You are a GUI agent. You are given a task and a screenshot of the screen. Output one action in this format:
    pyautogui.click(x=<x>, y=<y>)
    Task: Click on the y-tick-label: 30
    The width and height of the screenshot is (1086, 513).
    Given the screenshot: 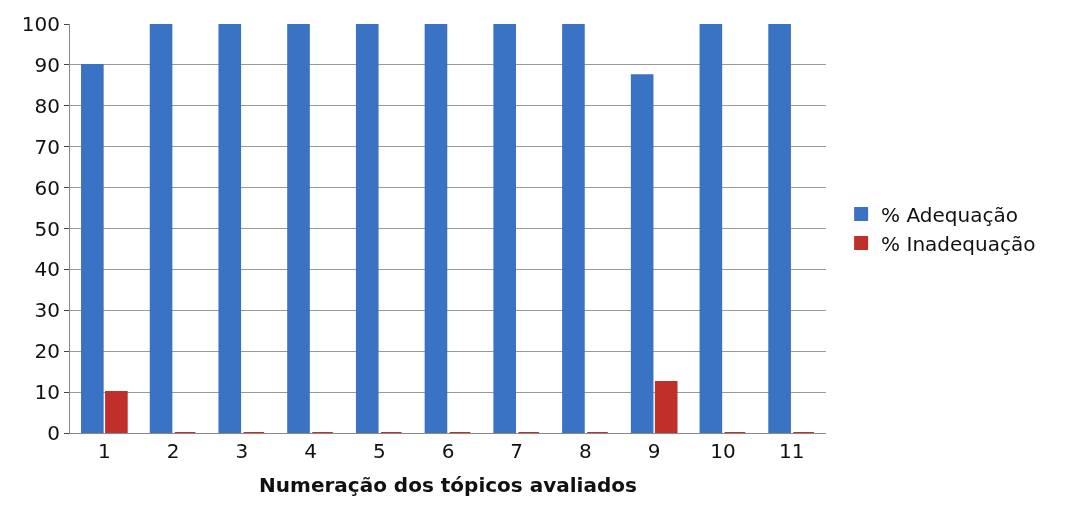 What is the action you would take?
    pyautogui.click(x=47, y=310)
    